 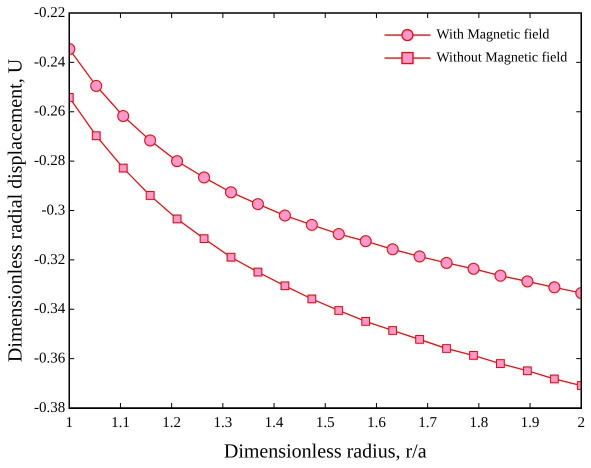 I want to click on x-tick-label: 1.1, so click(x=120, y=422).